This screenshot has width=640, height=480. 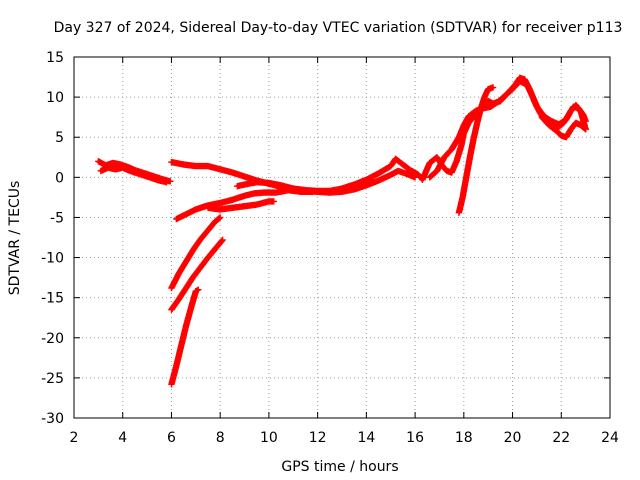 What do you see at coordinates (269, 438) in the screenshot?
I see `x-tick-label: 10` at bounding box center [269, 438].